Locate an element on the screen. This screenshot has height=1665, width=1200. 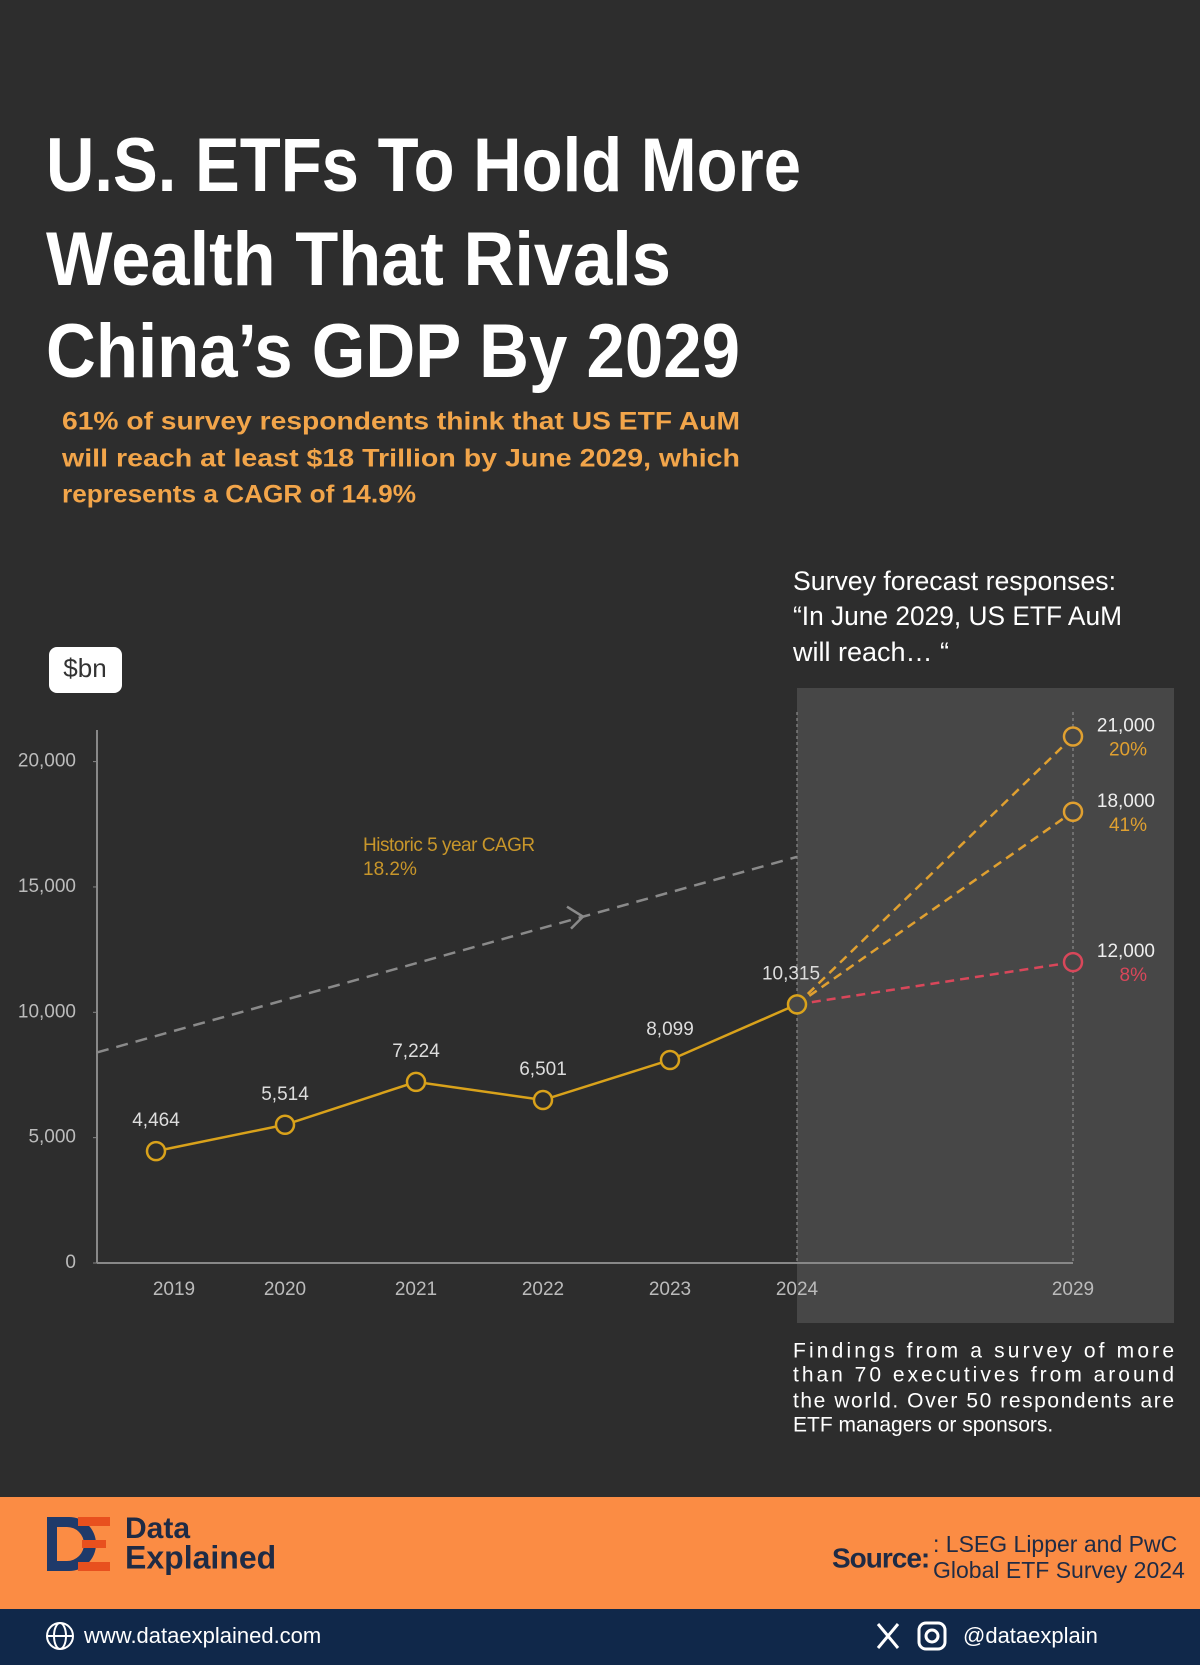
y-tick-label: 15,000 is located at coordinates (47, 886).